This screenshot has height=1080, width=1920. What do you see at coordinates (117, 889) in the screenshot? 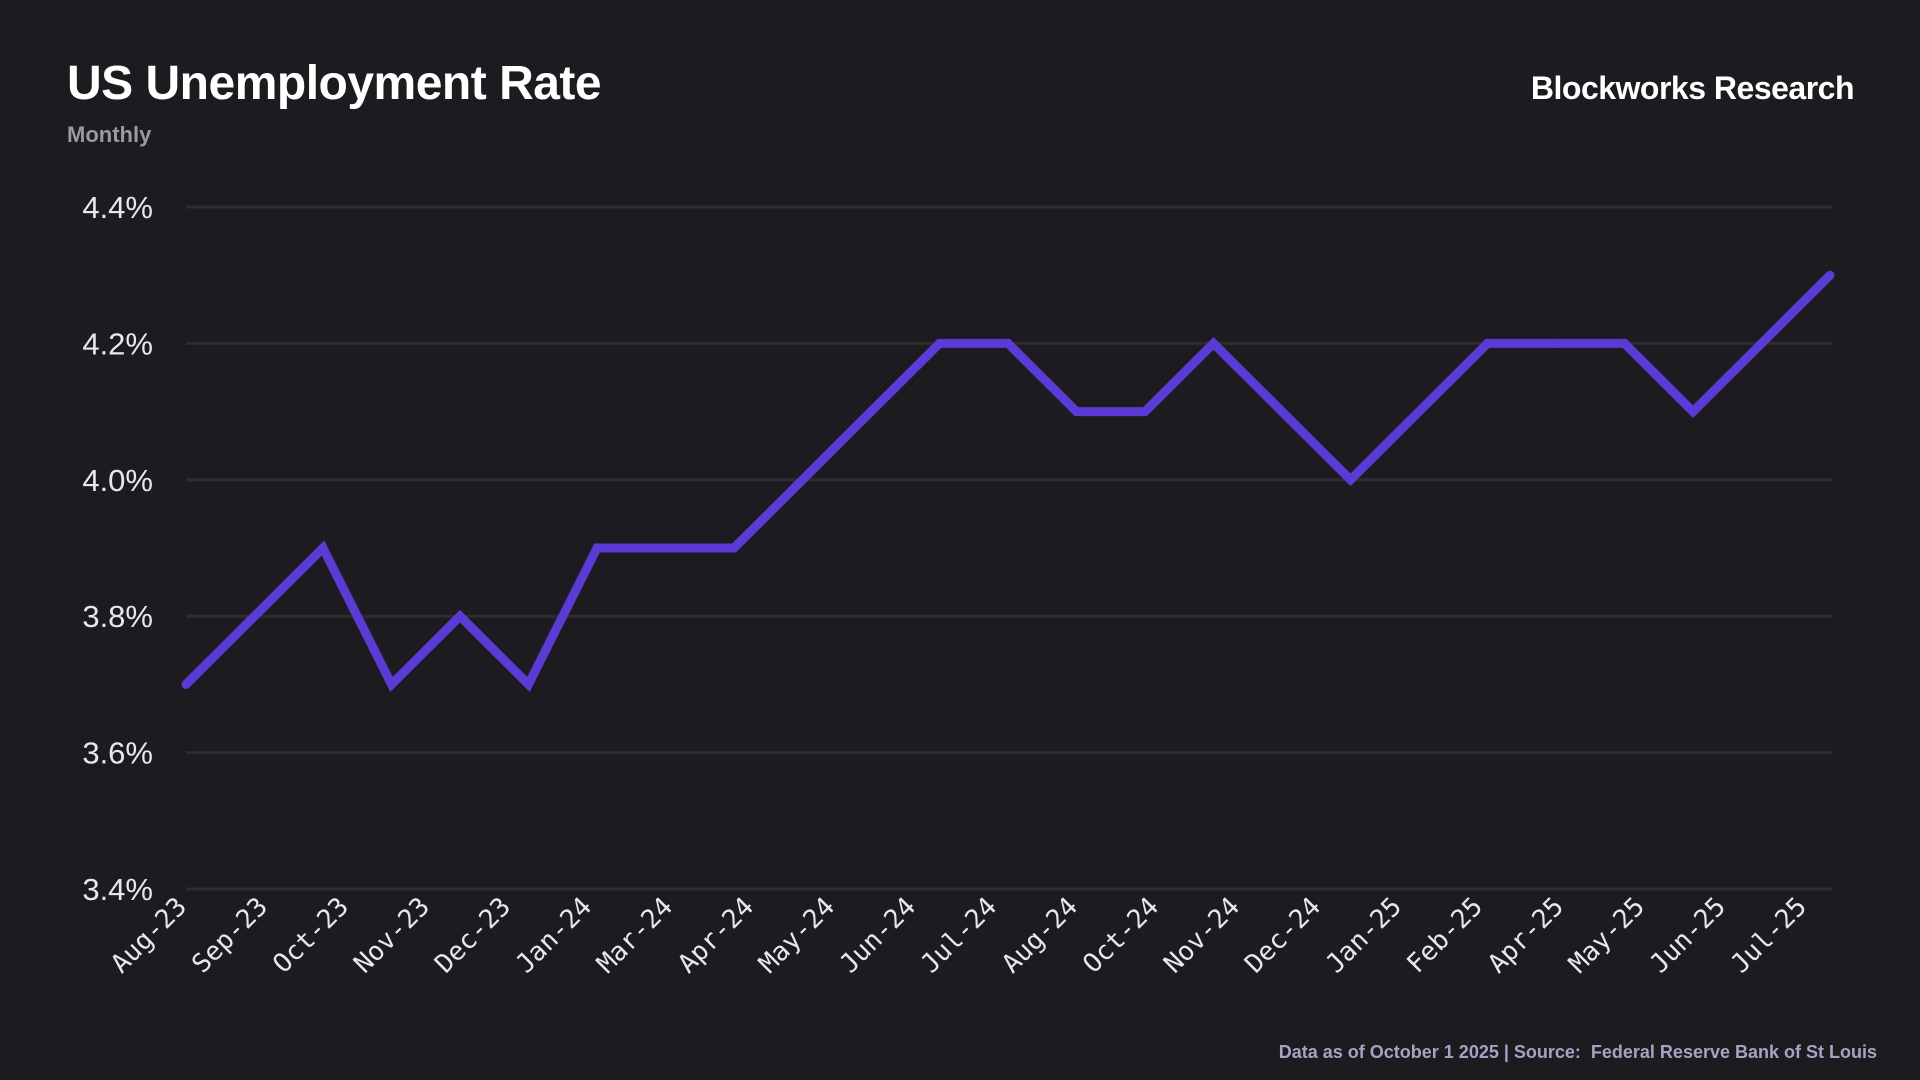
I see `y-tick-label: 3.4%` at bounding box center [117, 889].